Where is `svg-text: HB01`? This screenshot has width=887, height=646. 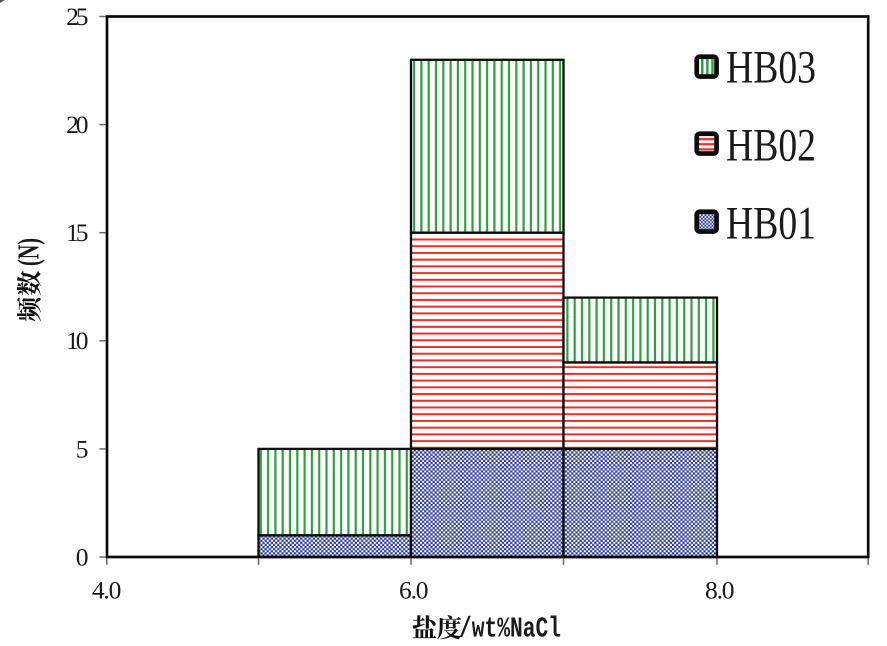 svg-text: HB01 is located at coordinates (771, 224).